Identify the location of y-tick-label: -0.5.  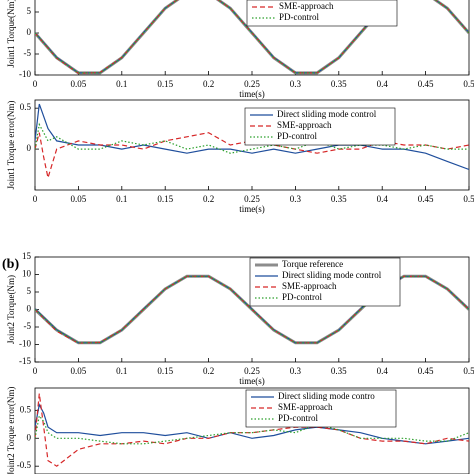
(24, 465).